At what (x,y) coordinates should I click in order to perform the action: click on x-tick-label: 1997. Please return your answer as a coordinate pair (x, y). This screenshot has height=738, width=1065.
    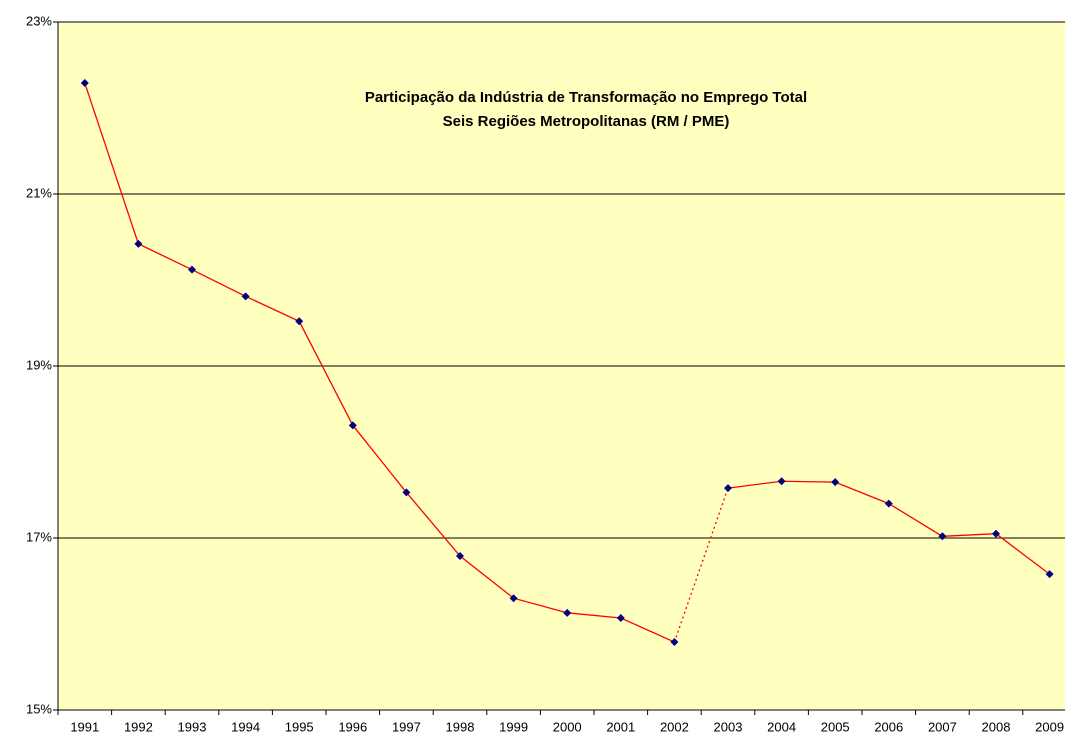
    Looking at the image, I should click on (406, 726).